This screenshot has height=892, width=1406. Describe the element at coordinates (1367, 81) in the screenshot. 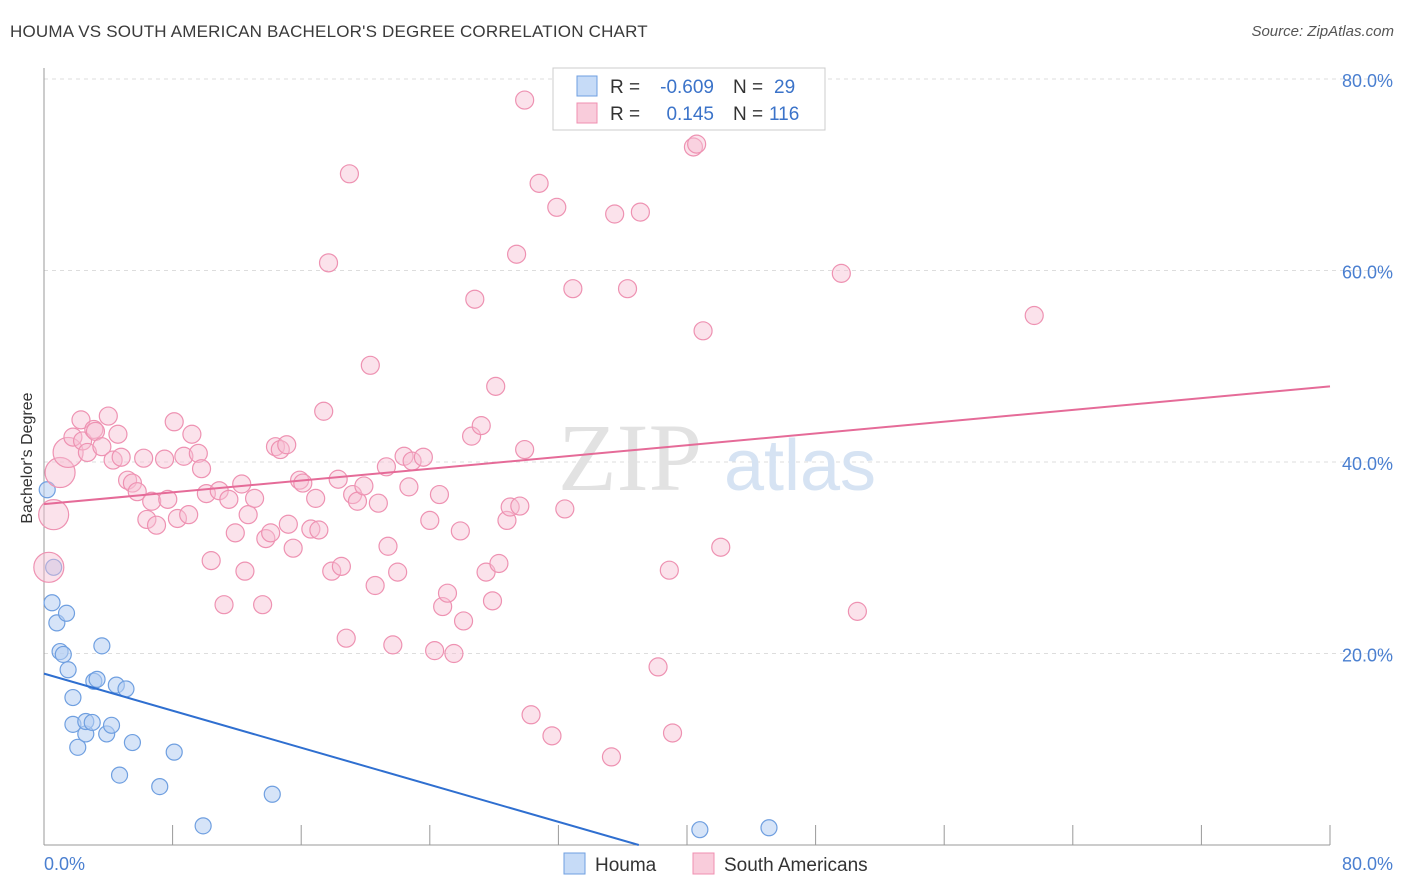

I see `y-tick-label: 80.0%` at that location.